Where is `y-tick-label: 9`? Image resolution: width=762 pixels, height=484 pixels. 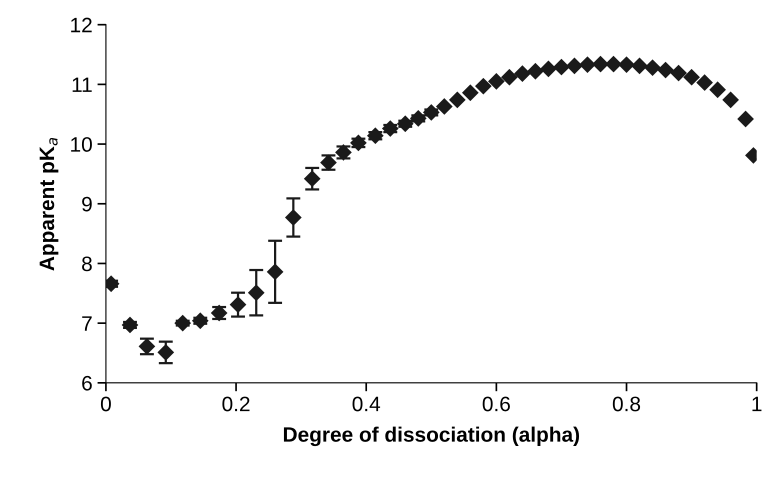
y-tick-label: 9 is located at coordinates (87, 204).